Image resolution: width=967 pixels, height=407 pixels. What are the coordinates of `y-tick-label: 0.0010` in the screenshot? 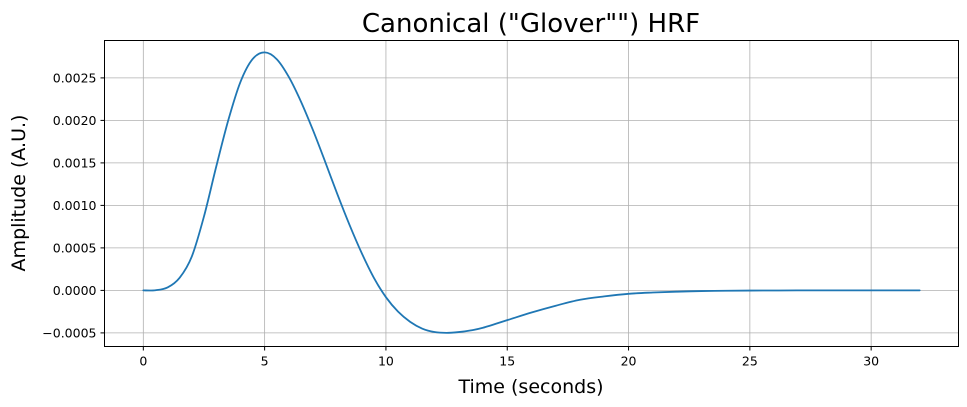 It's located at (75, 205).